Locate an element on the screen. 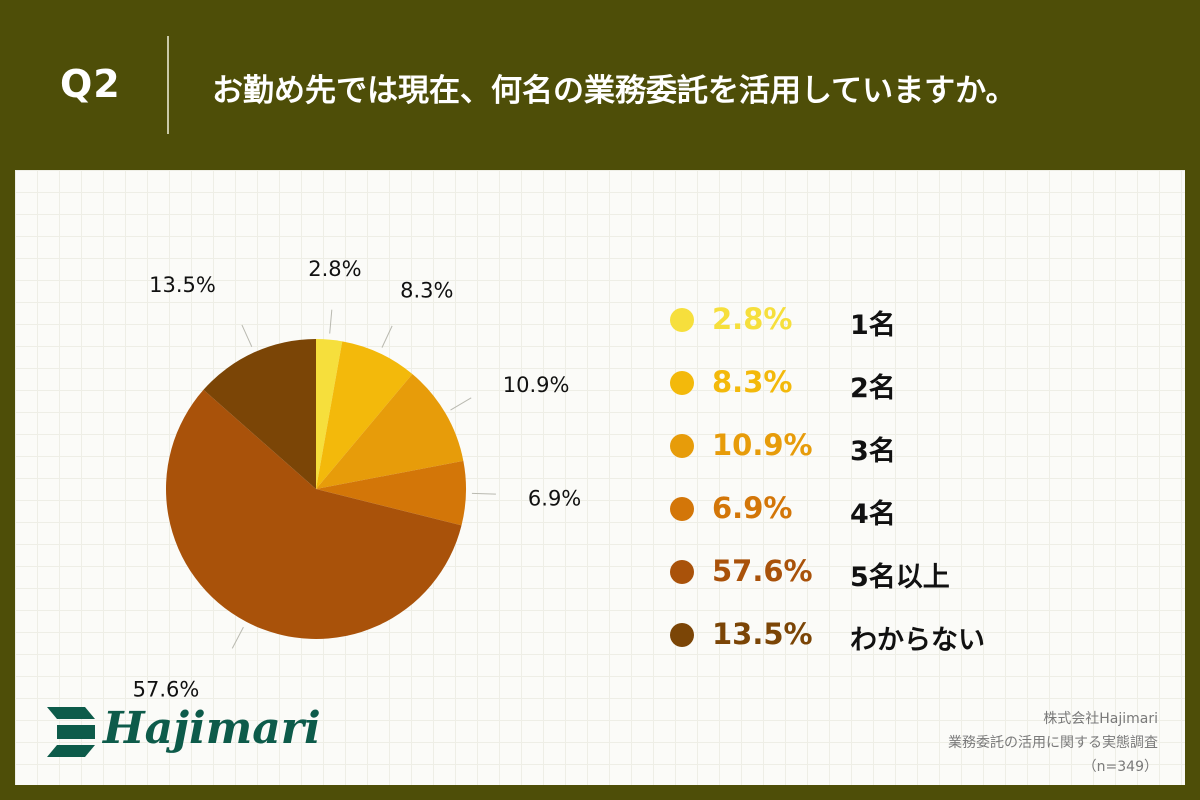 This screenshot has height=800, width=1200. legend-category: 4名 is located at coordinates (873, 514).